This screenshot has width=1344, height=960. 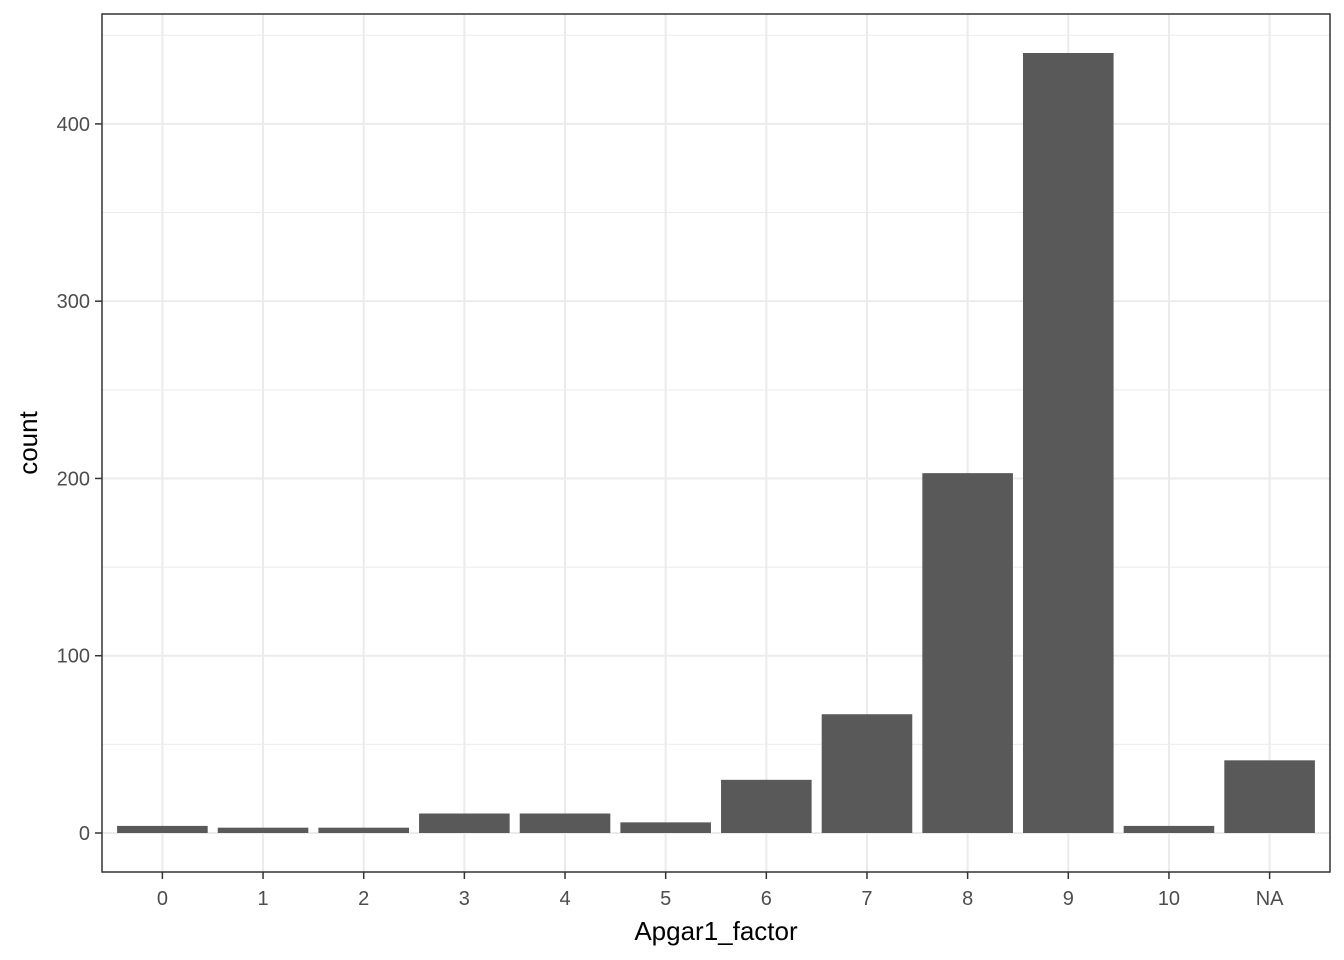 I want to click on x-tick-label: 7, so click(x=866, y=899).